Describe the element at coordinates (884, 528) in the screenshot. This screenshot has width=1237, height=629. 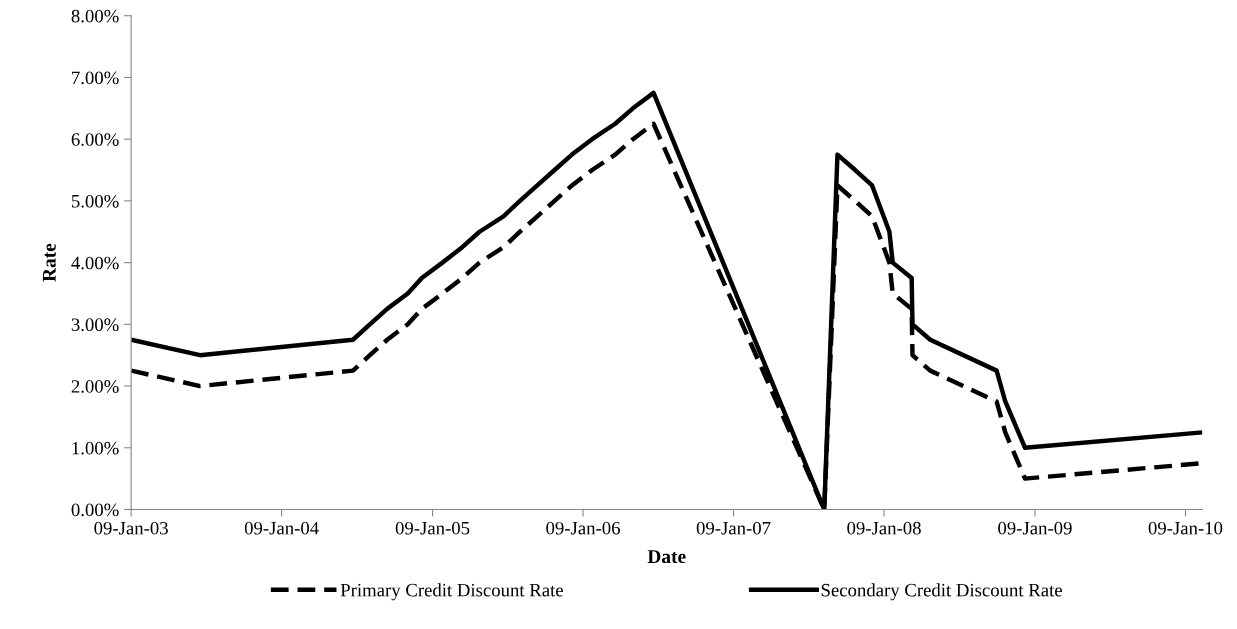
I see `x-tick-label: 09-Jan-08` at that location.